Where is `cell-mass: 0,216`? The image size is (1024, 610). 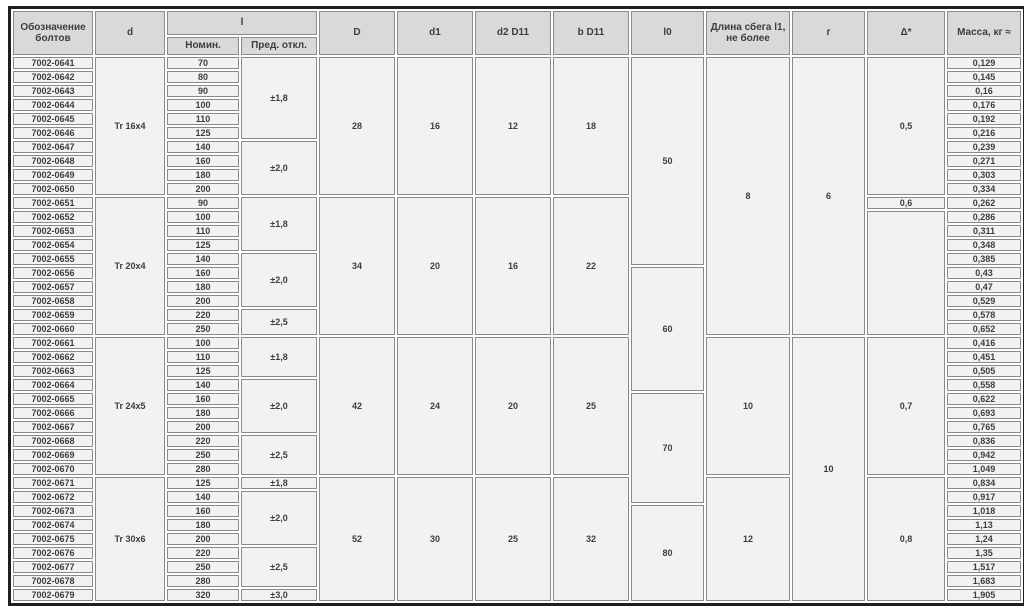 cell-mass: 0,216 is located at coordinates (984, 133).